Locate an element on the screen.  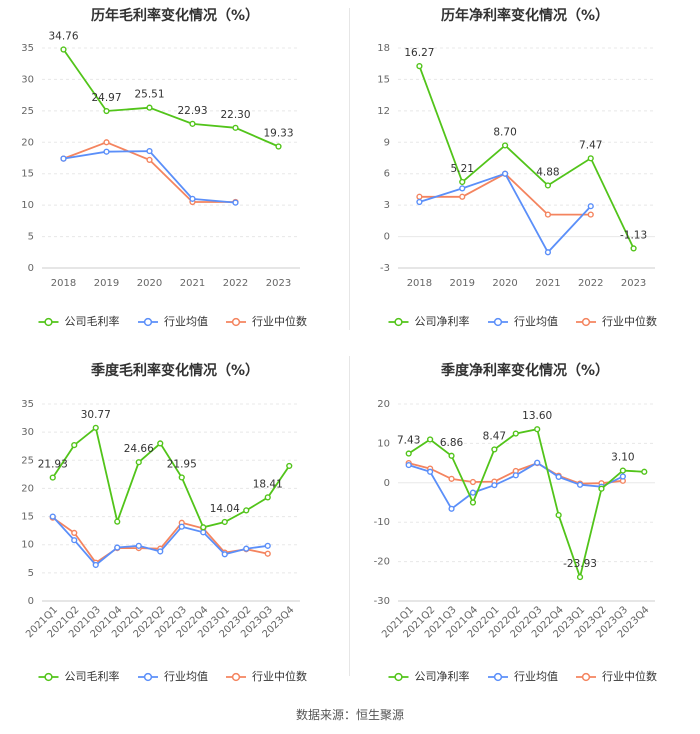
data-label: 7.43 is located at coordinates (408, 441).